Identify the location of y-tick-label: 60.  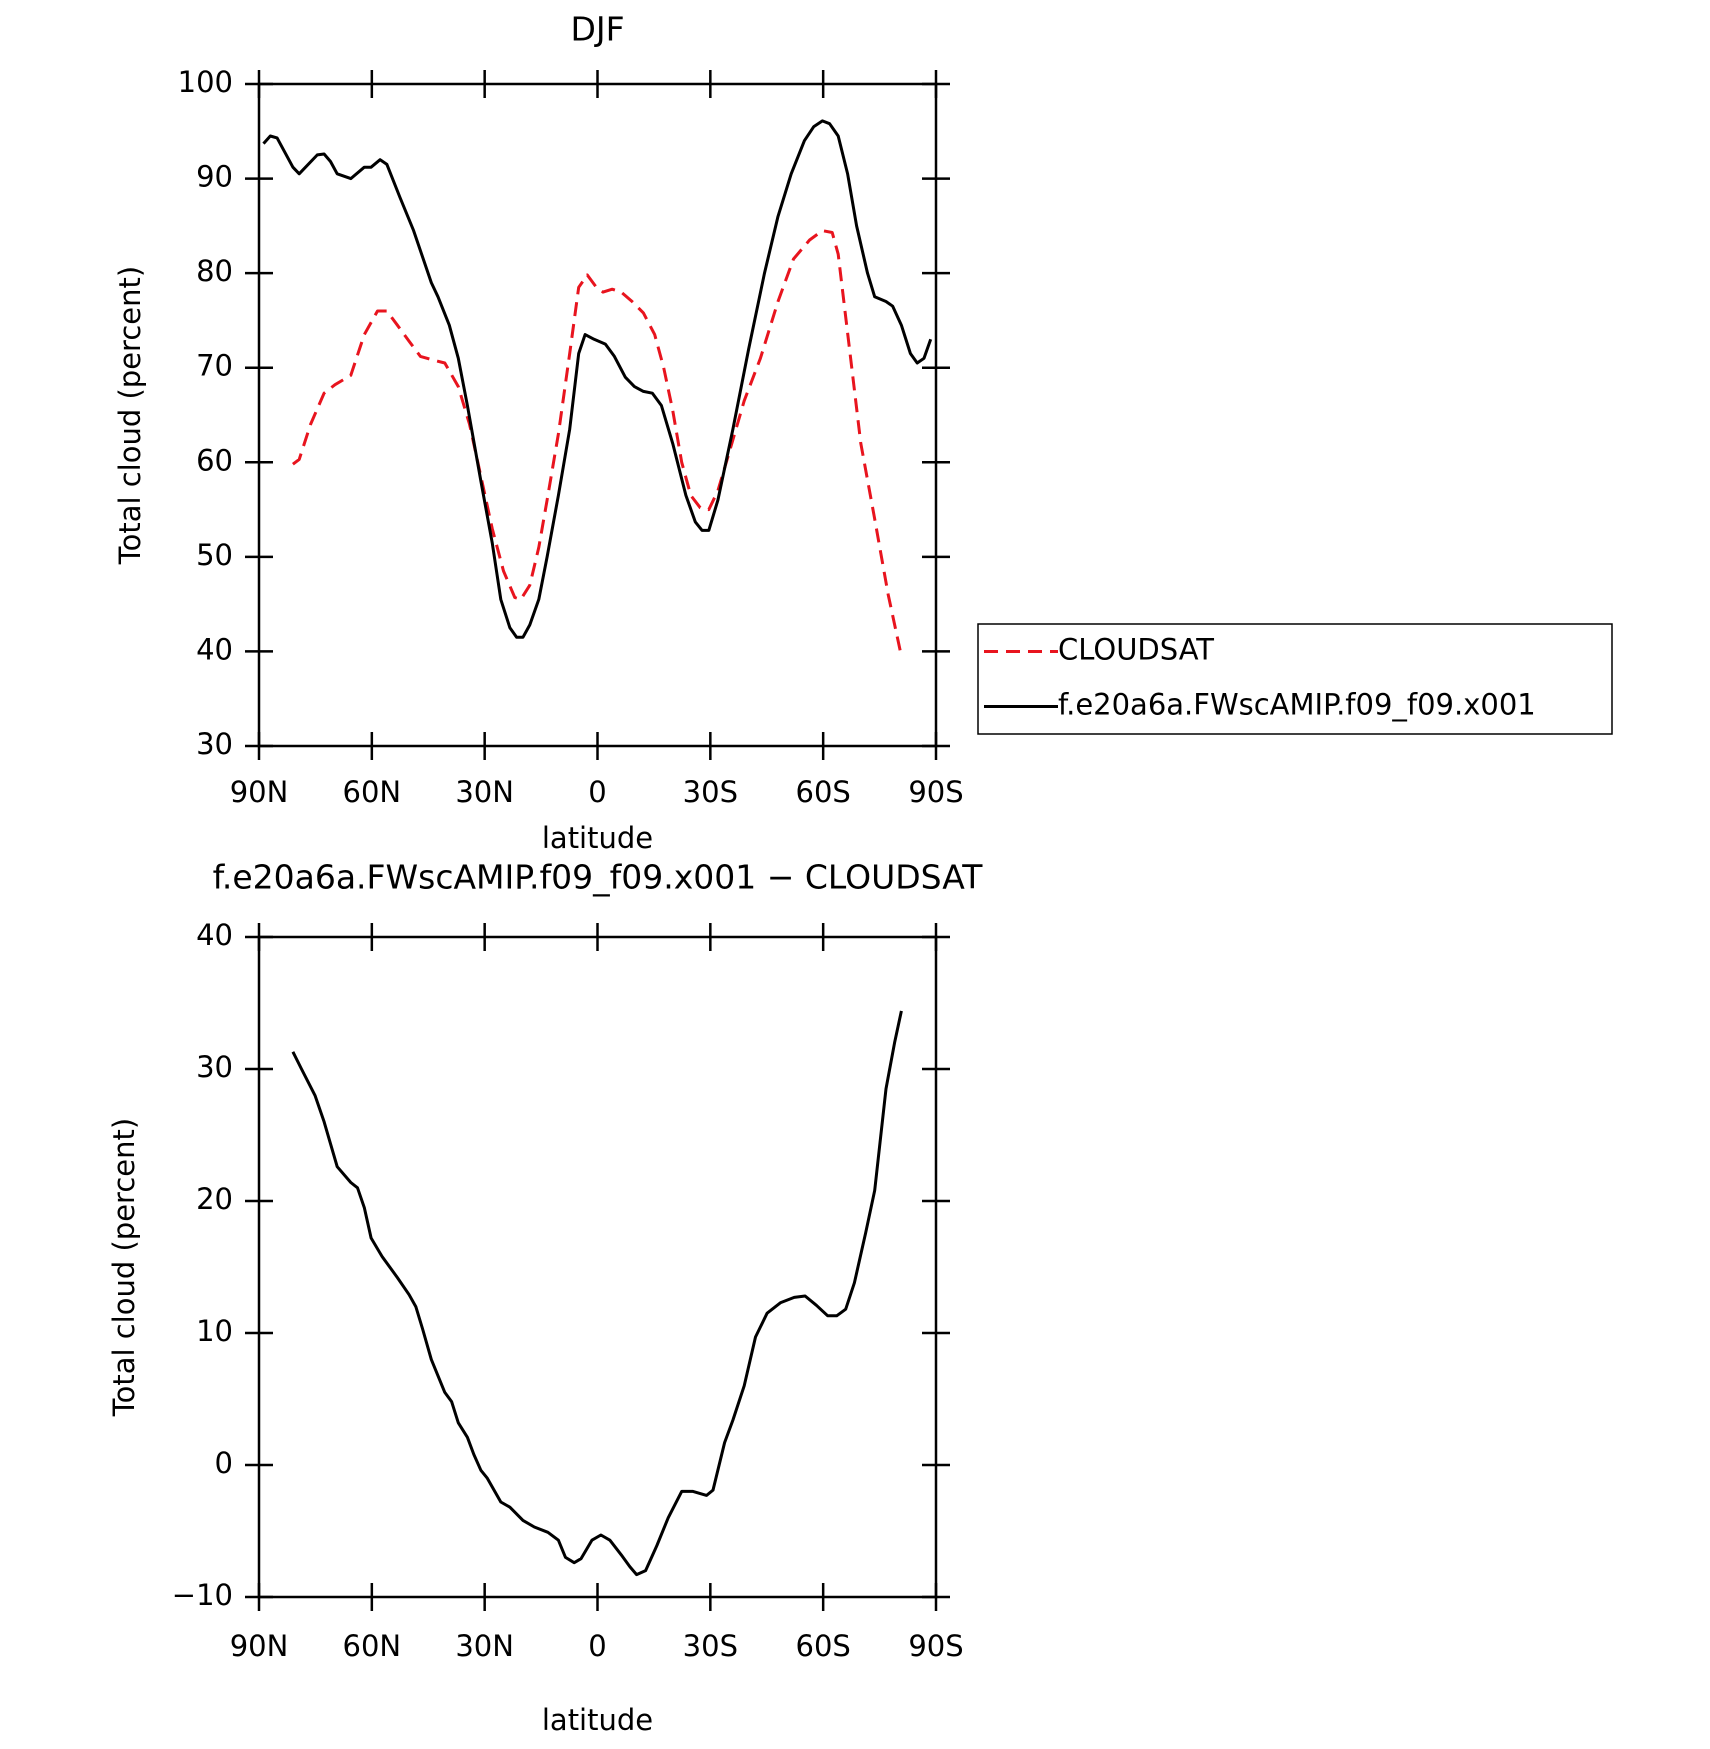
(214, 460).